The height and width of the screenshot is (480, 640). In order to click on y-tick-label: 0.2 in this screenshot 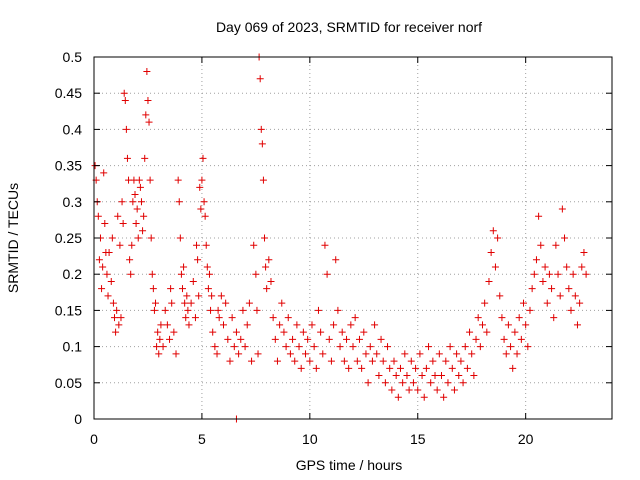, I will do `click(73, 274)`.